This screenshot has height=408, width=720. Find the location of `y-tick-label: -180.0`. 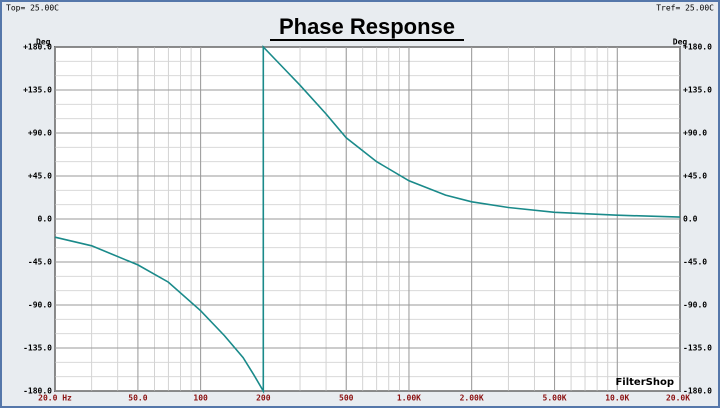

y-tick-label: -180.0 is located at coordinates (37, 391).